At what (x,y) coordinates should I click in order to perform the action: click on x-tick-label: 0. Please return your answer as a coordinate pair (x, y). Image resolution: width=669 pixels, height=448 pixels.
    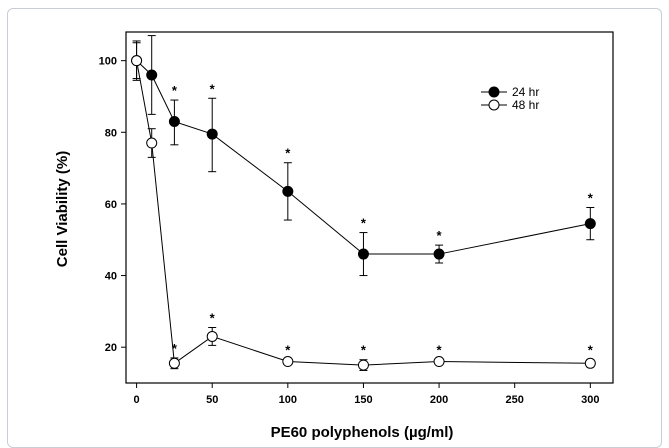
    Looking at the image, I should click on (137, 400).